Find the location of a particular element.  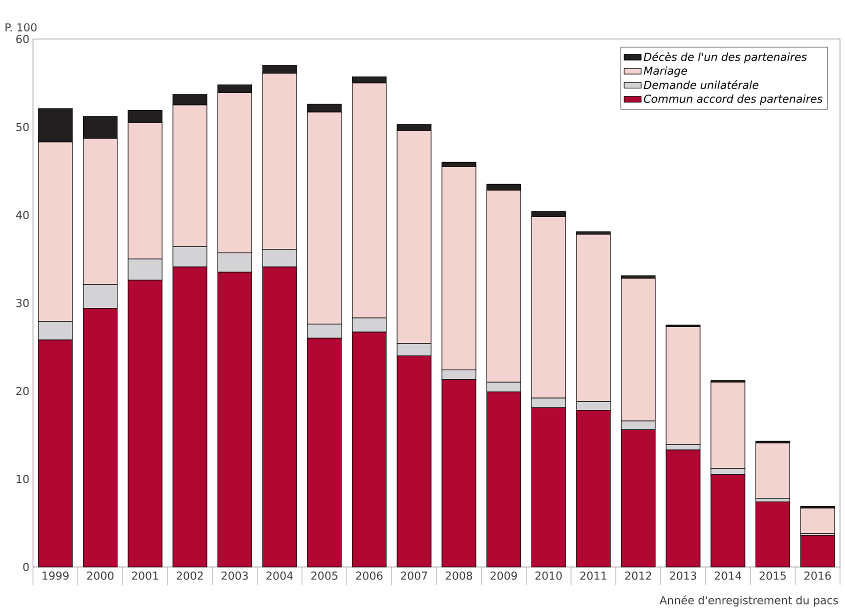

legend-label: Demande unilatérale is located at coordinates (701, 85).